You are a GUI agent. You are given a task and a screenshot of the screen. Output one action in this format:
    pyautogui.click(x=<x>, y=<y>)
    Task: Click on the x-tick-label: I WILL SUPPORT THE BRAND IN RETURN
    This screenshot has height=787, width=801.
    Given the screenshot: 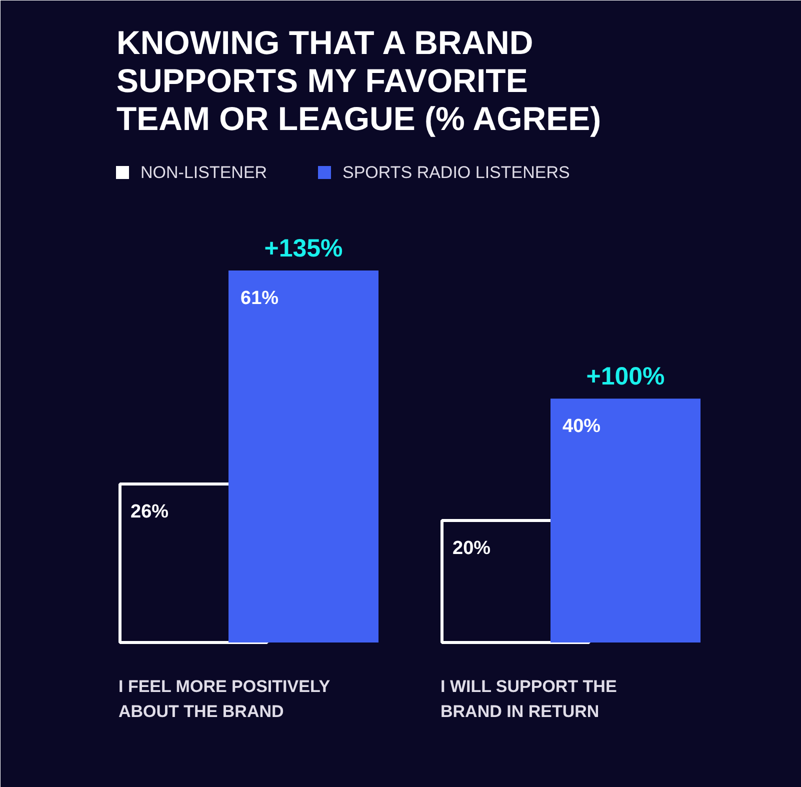 What is the action you would take?
    pyautogui.click(x=528, y=699)
    